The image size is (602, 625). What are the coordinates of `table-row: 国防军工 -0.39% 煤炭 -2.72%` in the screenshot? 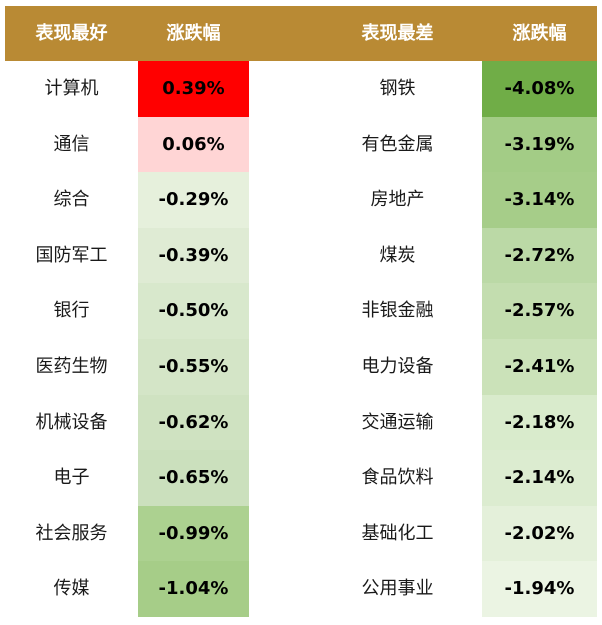 It's located at (301, 255).